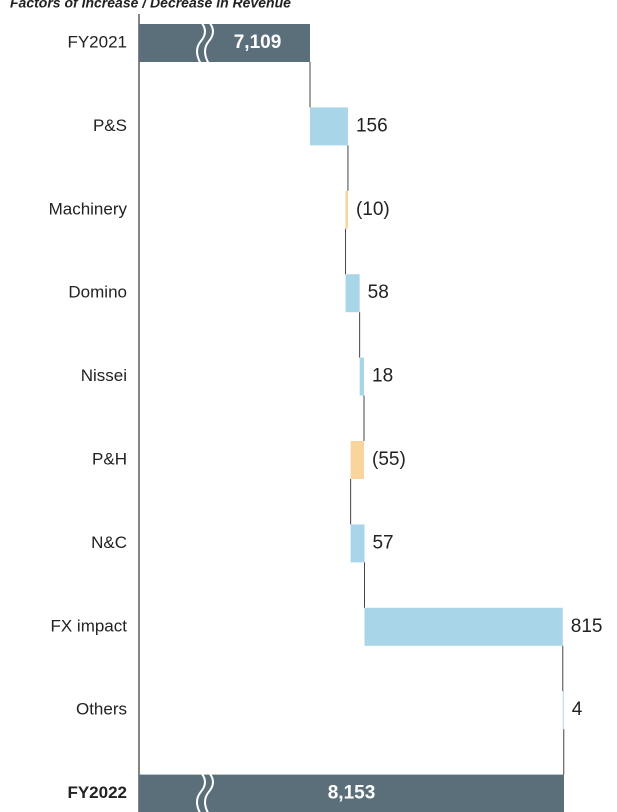 Image resolution: width=617 pixels, height=812 pixels. What do you see at coordinates (577, 709) in the screenshot?
I see `value-label: 4` at bounding box center [577, 709].